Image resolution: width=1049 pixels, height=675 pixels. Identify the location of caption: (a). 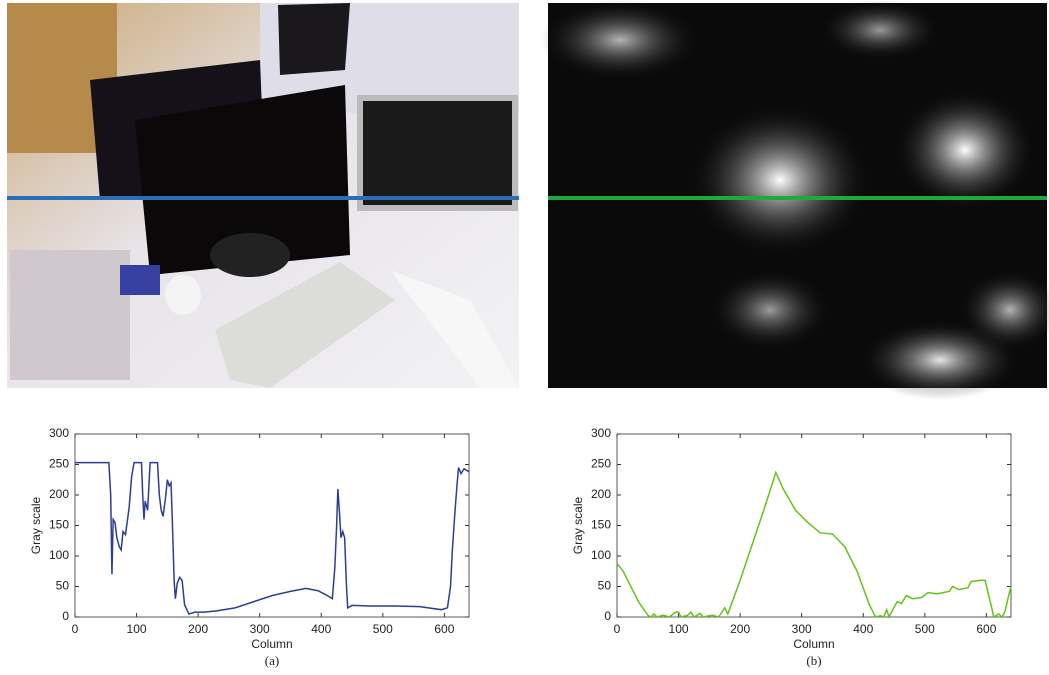
(272, 660).